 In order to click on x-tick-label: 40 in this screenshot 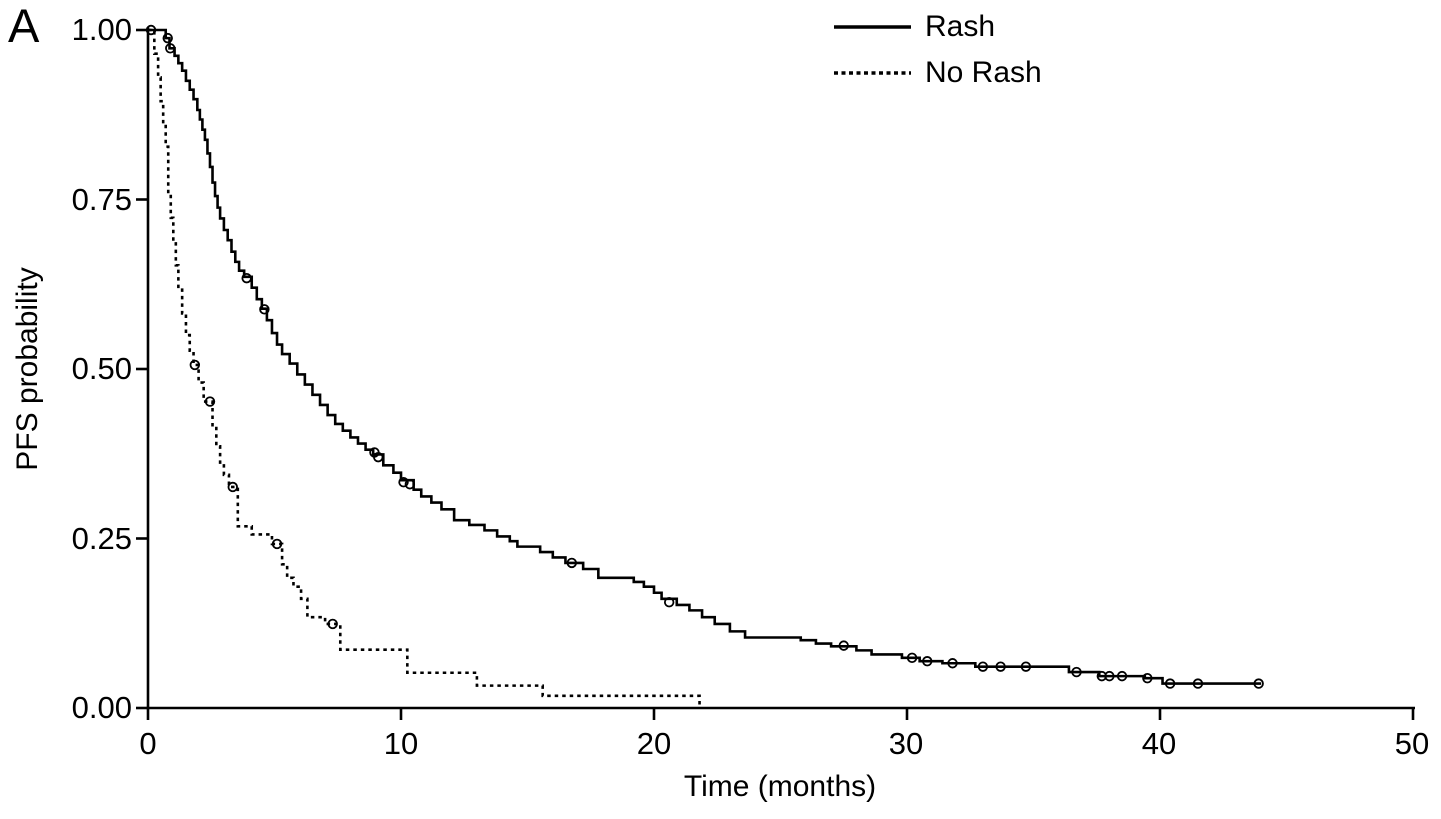, I will do `click(1159, 743)`.